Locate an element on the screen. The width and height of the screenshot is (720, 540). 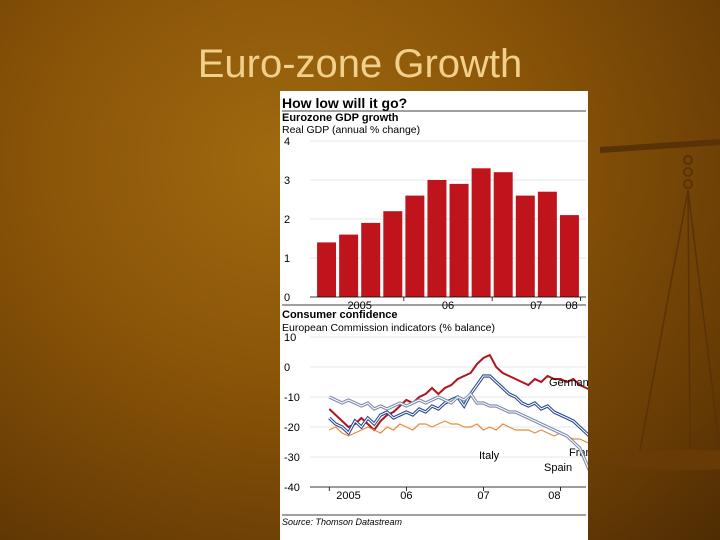
gdp-bar-chart: 0 1 2 3 4 2005 06 07 08 is located at coordinates (435, 224).